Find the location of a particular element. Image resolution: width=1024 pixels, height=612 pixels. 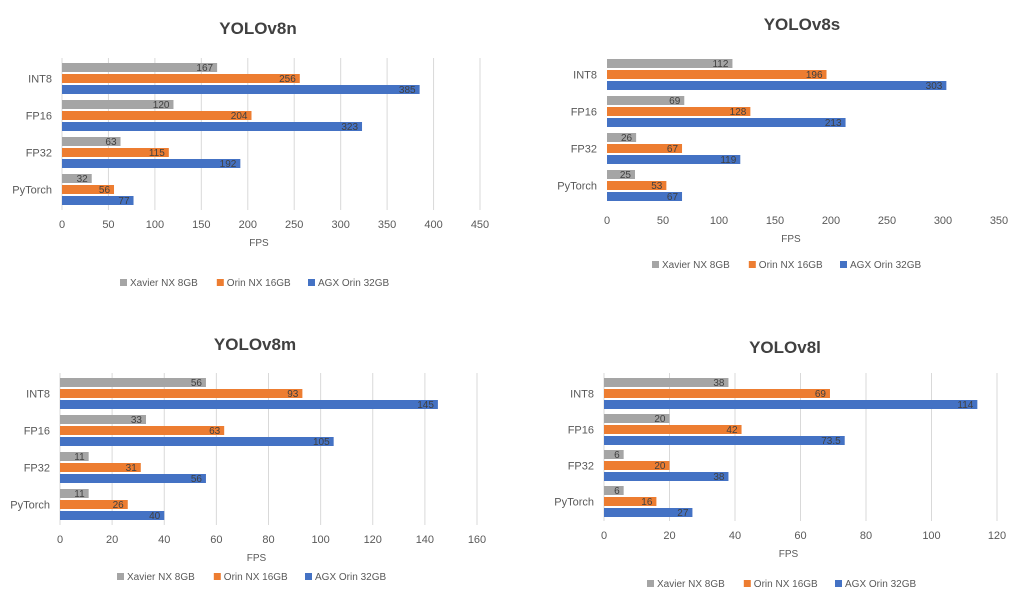

x-tick-label: 50 is located at coordinates (663, 221).